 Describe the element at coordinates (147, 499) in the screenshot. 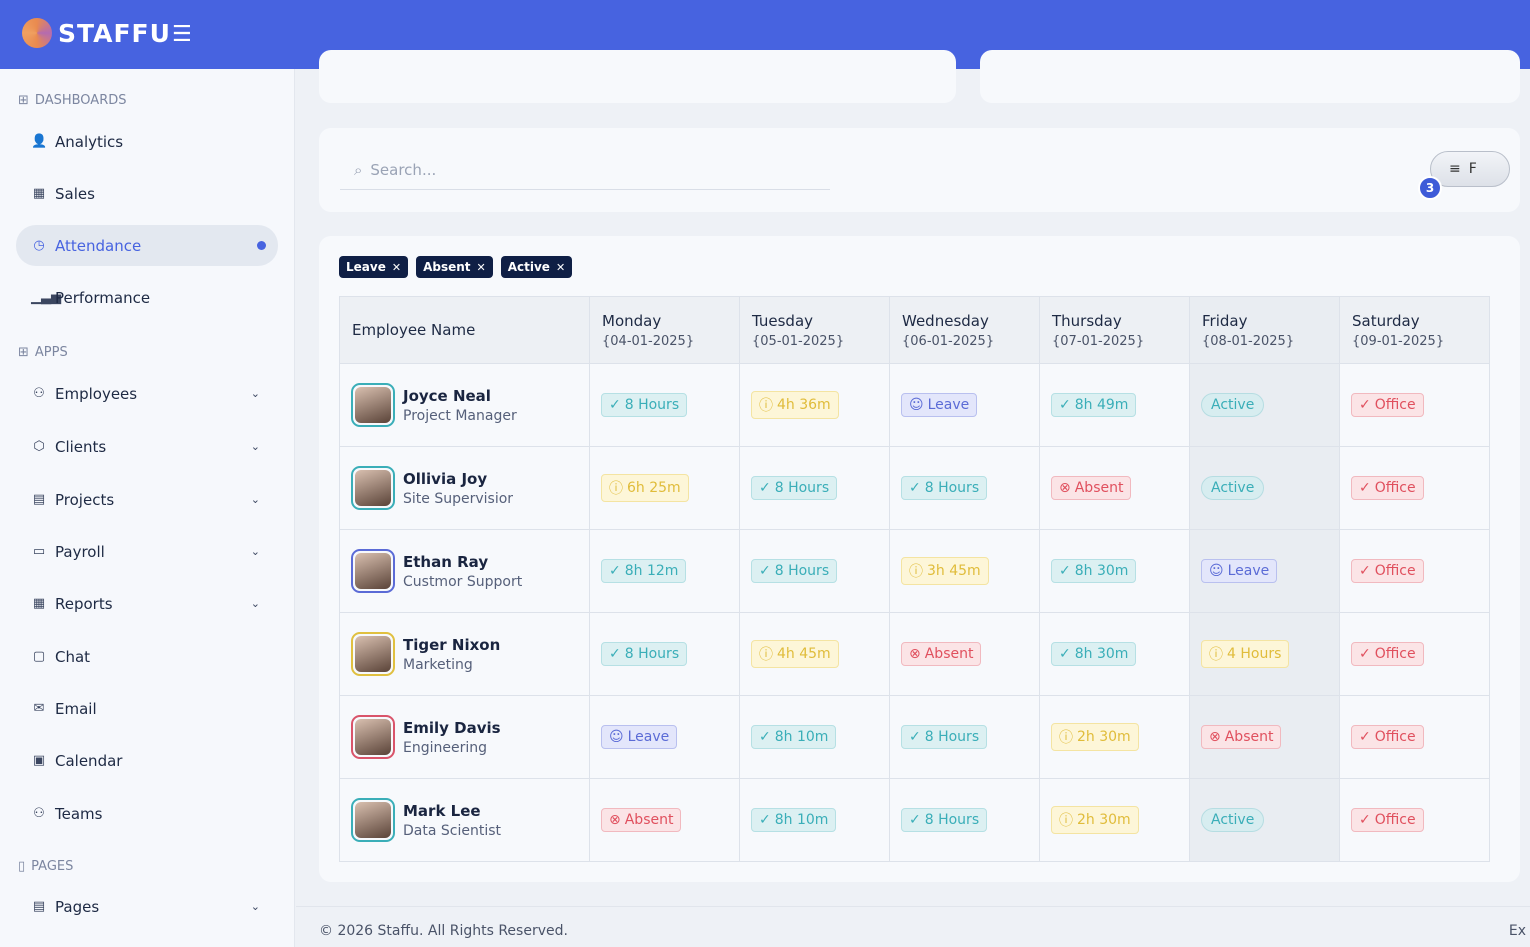

I see `sidebar-item-projects: ▤ Projects ⌄` at that location.